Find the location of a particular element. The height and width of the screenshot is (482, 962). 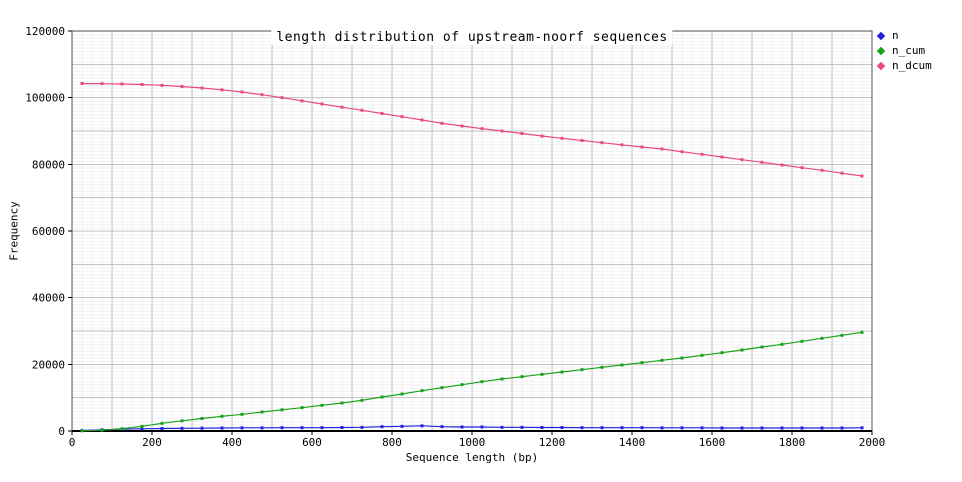

y-tick-label: 40000 is located at coordinates (48, 298).